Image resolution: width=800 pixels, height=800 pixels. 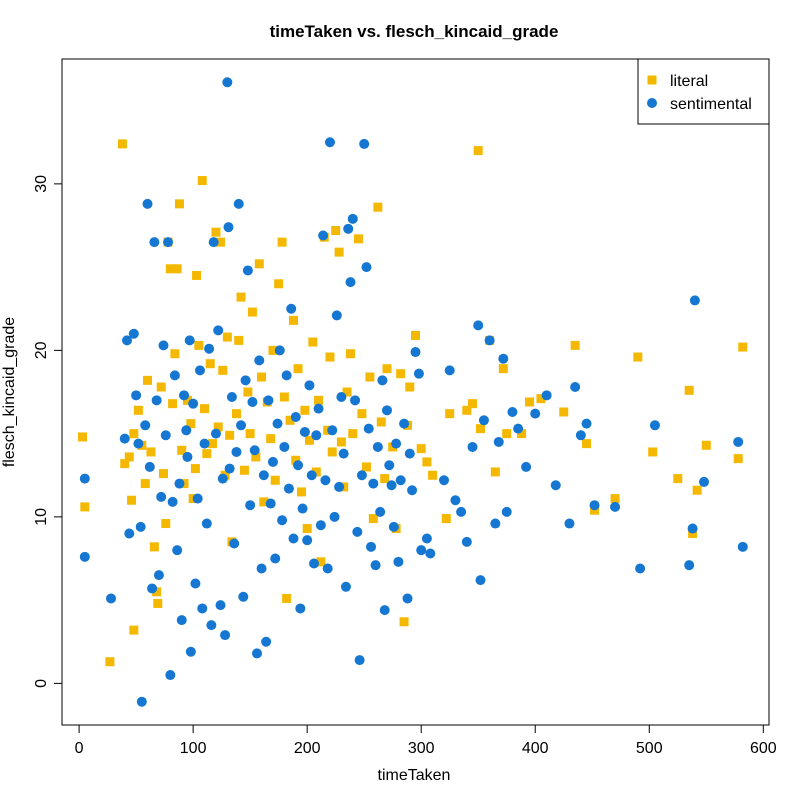 What do you see at coordinates (41, 184) in the screenshot?
I see `y-tick-label: 30` at bounding box center [41, 184].